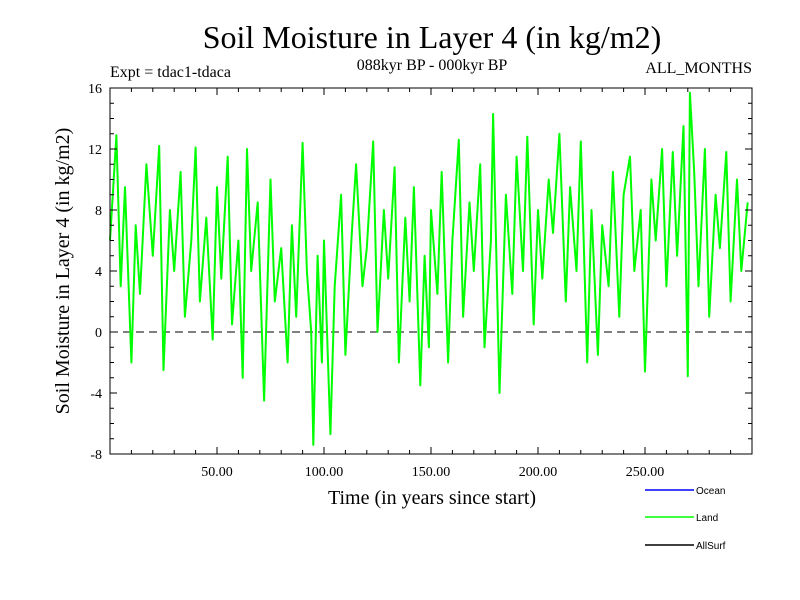  What do you see at coordinates (711, 546) in the screenshot?
I see `legend-allsurf-label: AllSurf` at bounding box center [711, 546].